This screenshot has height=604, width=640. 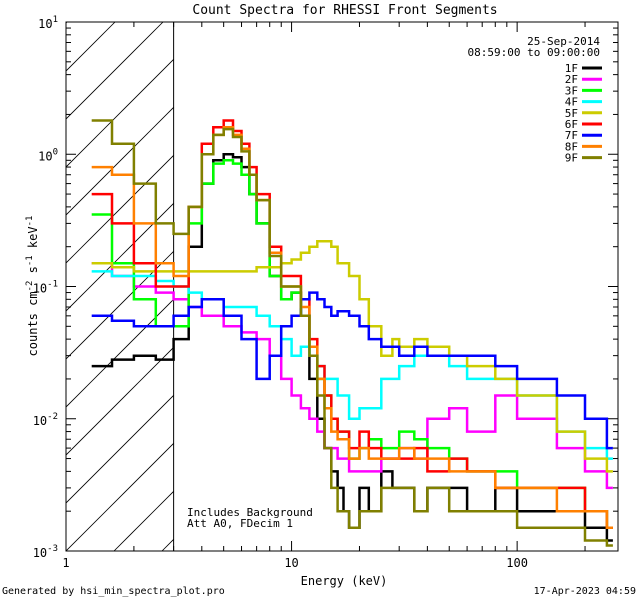 I want to click on legend-label-5f: 5F, so click(x=571, y=113).